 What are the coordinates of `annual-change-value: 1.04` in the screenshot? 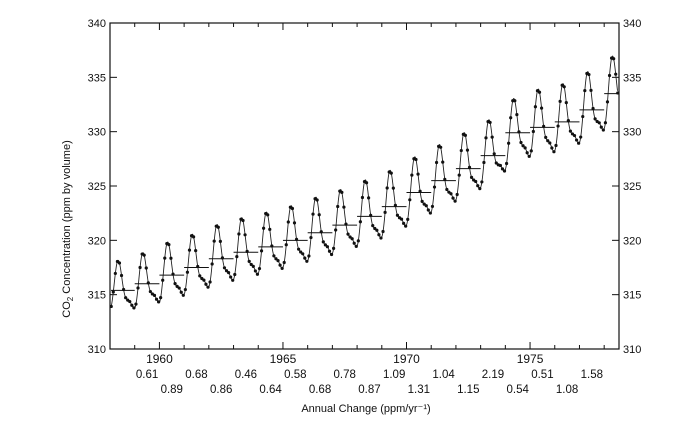 It's located at (443, 375).